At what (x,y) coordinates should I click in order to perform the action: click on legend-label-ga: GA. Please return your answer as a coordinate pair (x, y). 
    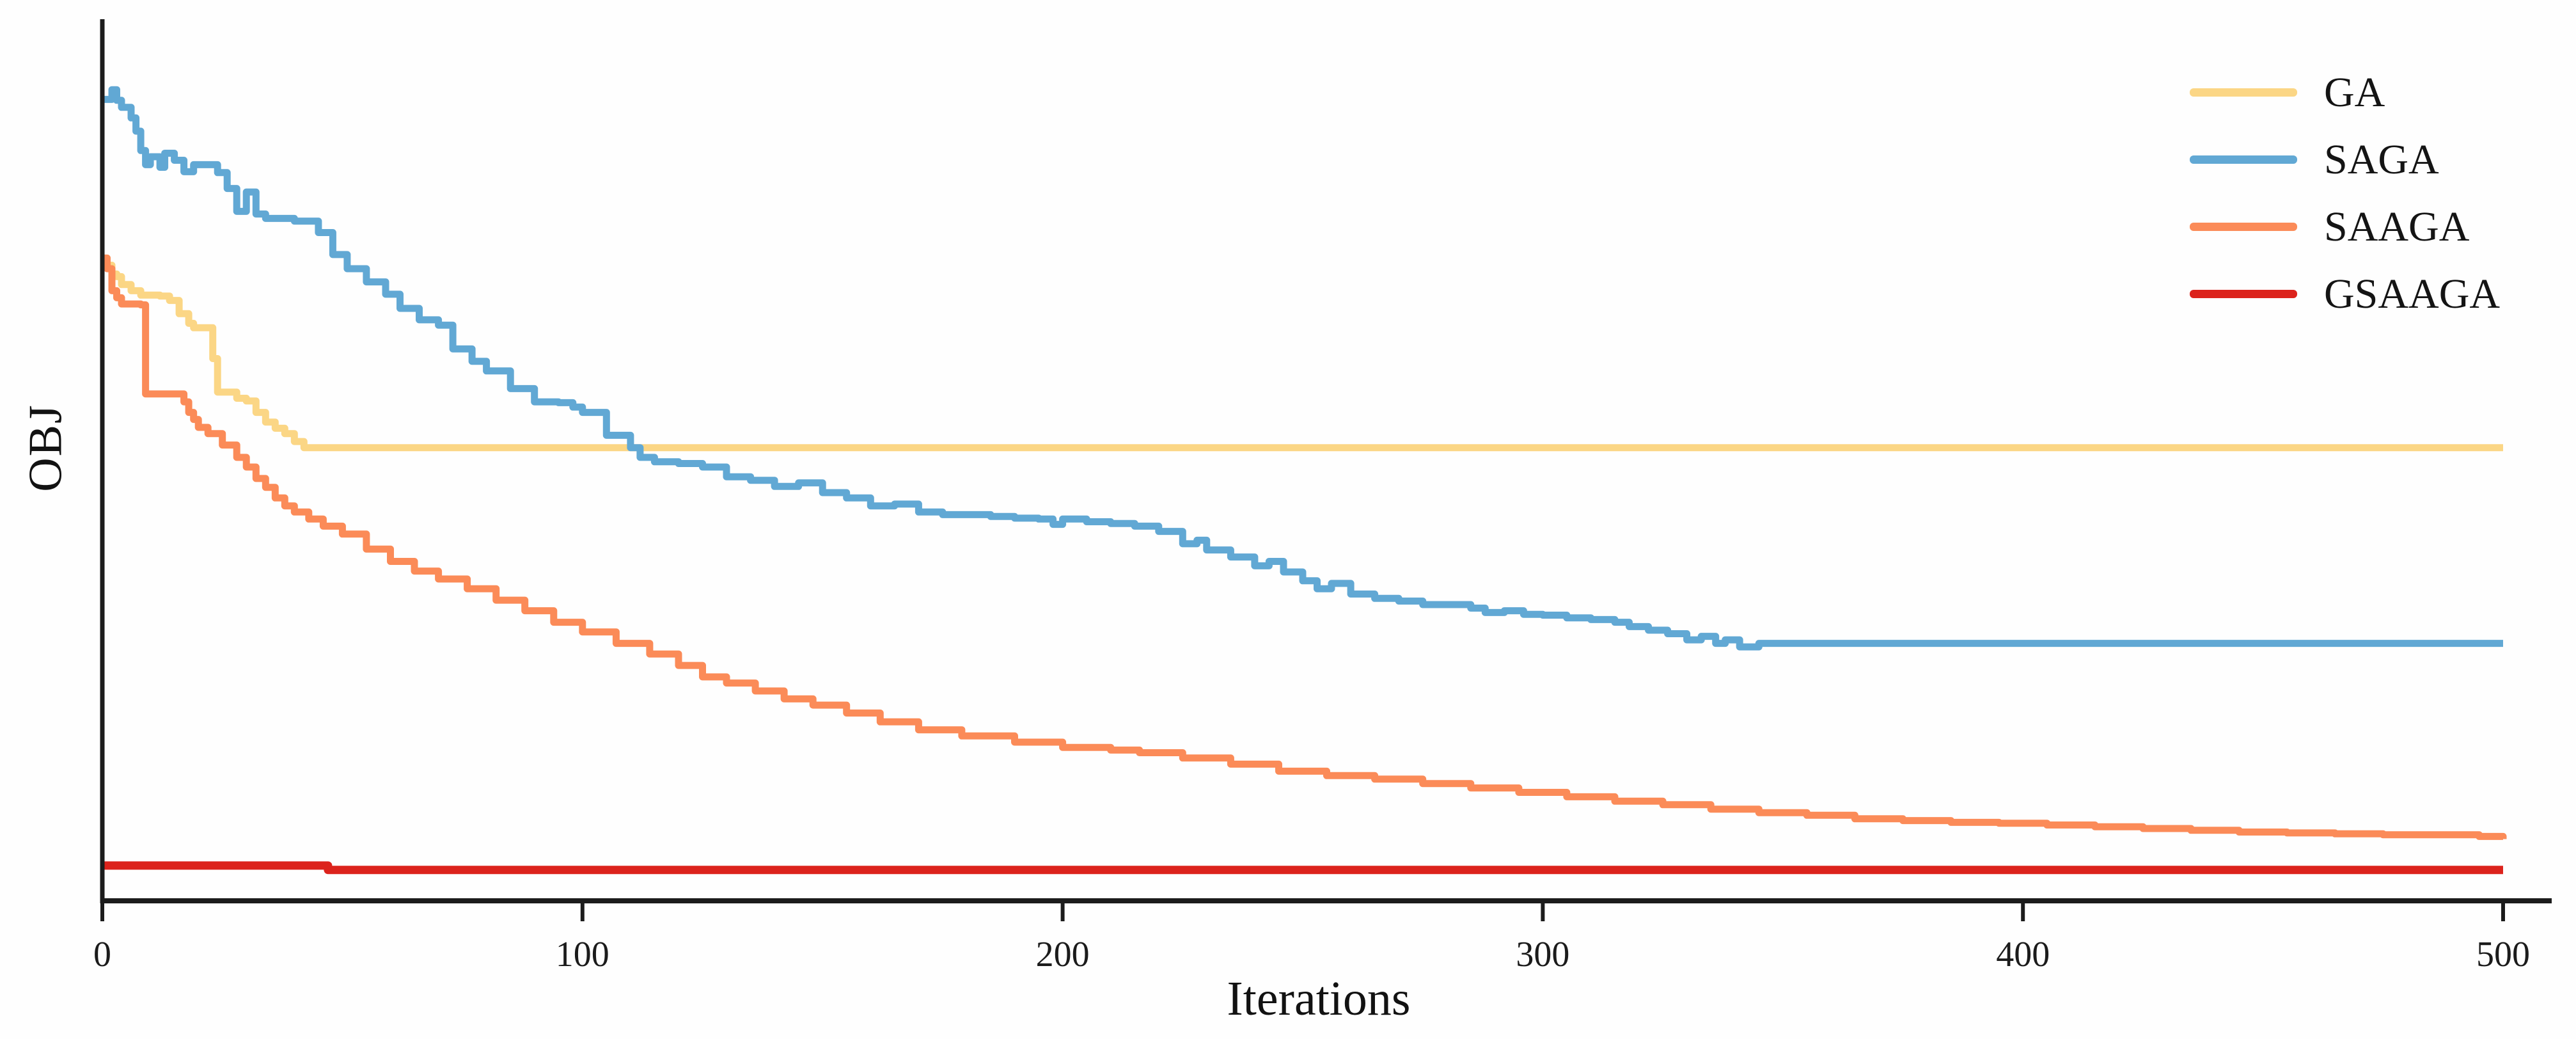
    Looking at the image, I should click on (2354, 92).